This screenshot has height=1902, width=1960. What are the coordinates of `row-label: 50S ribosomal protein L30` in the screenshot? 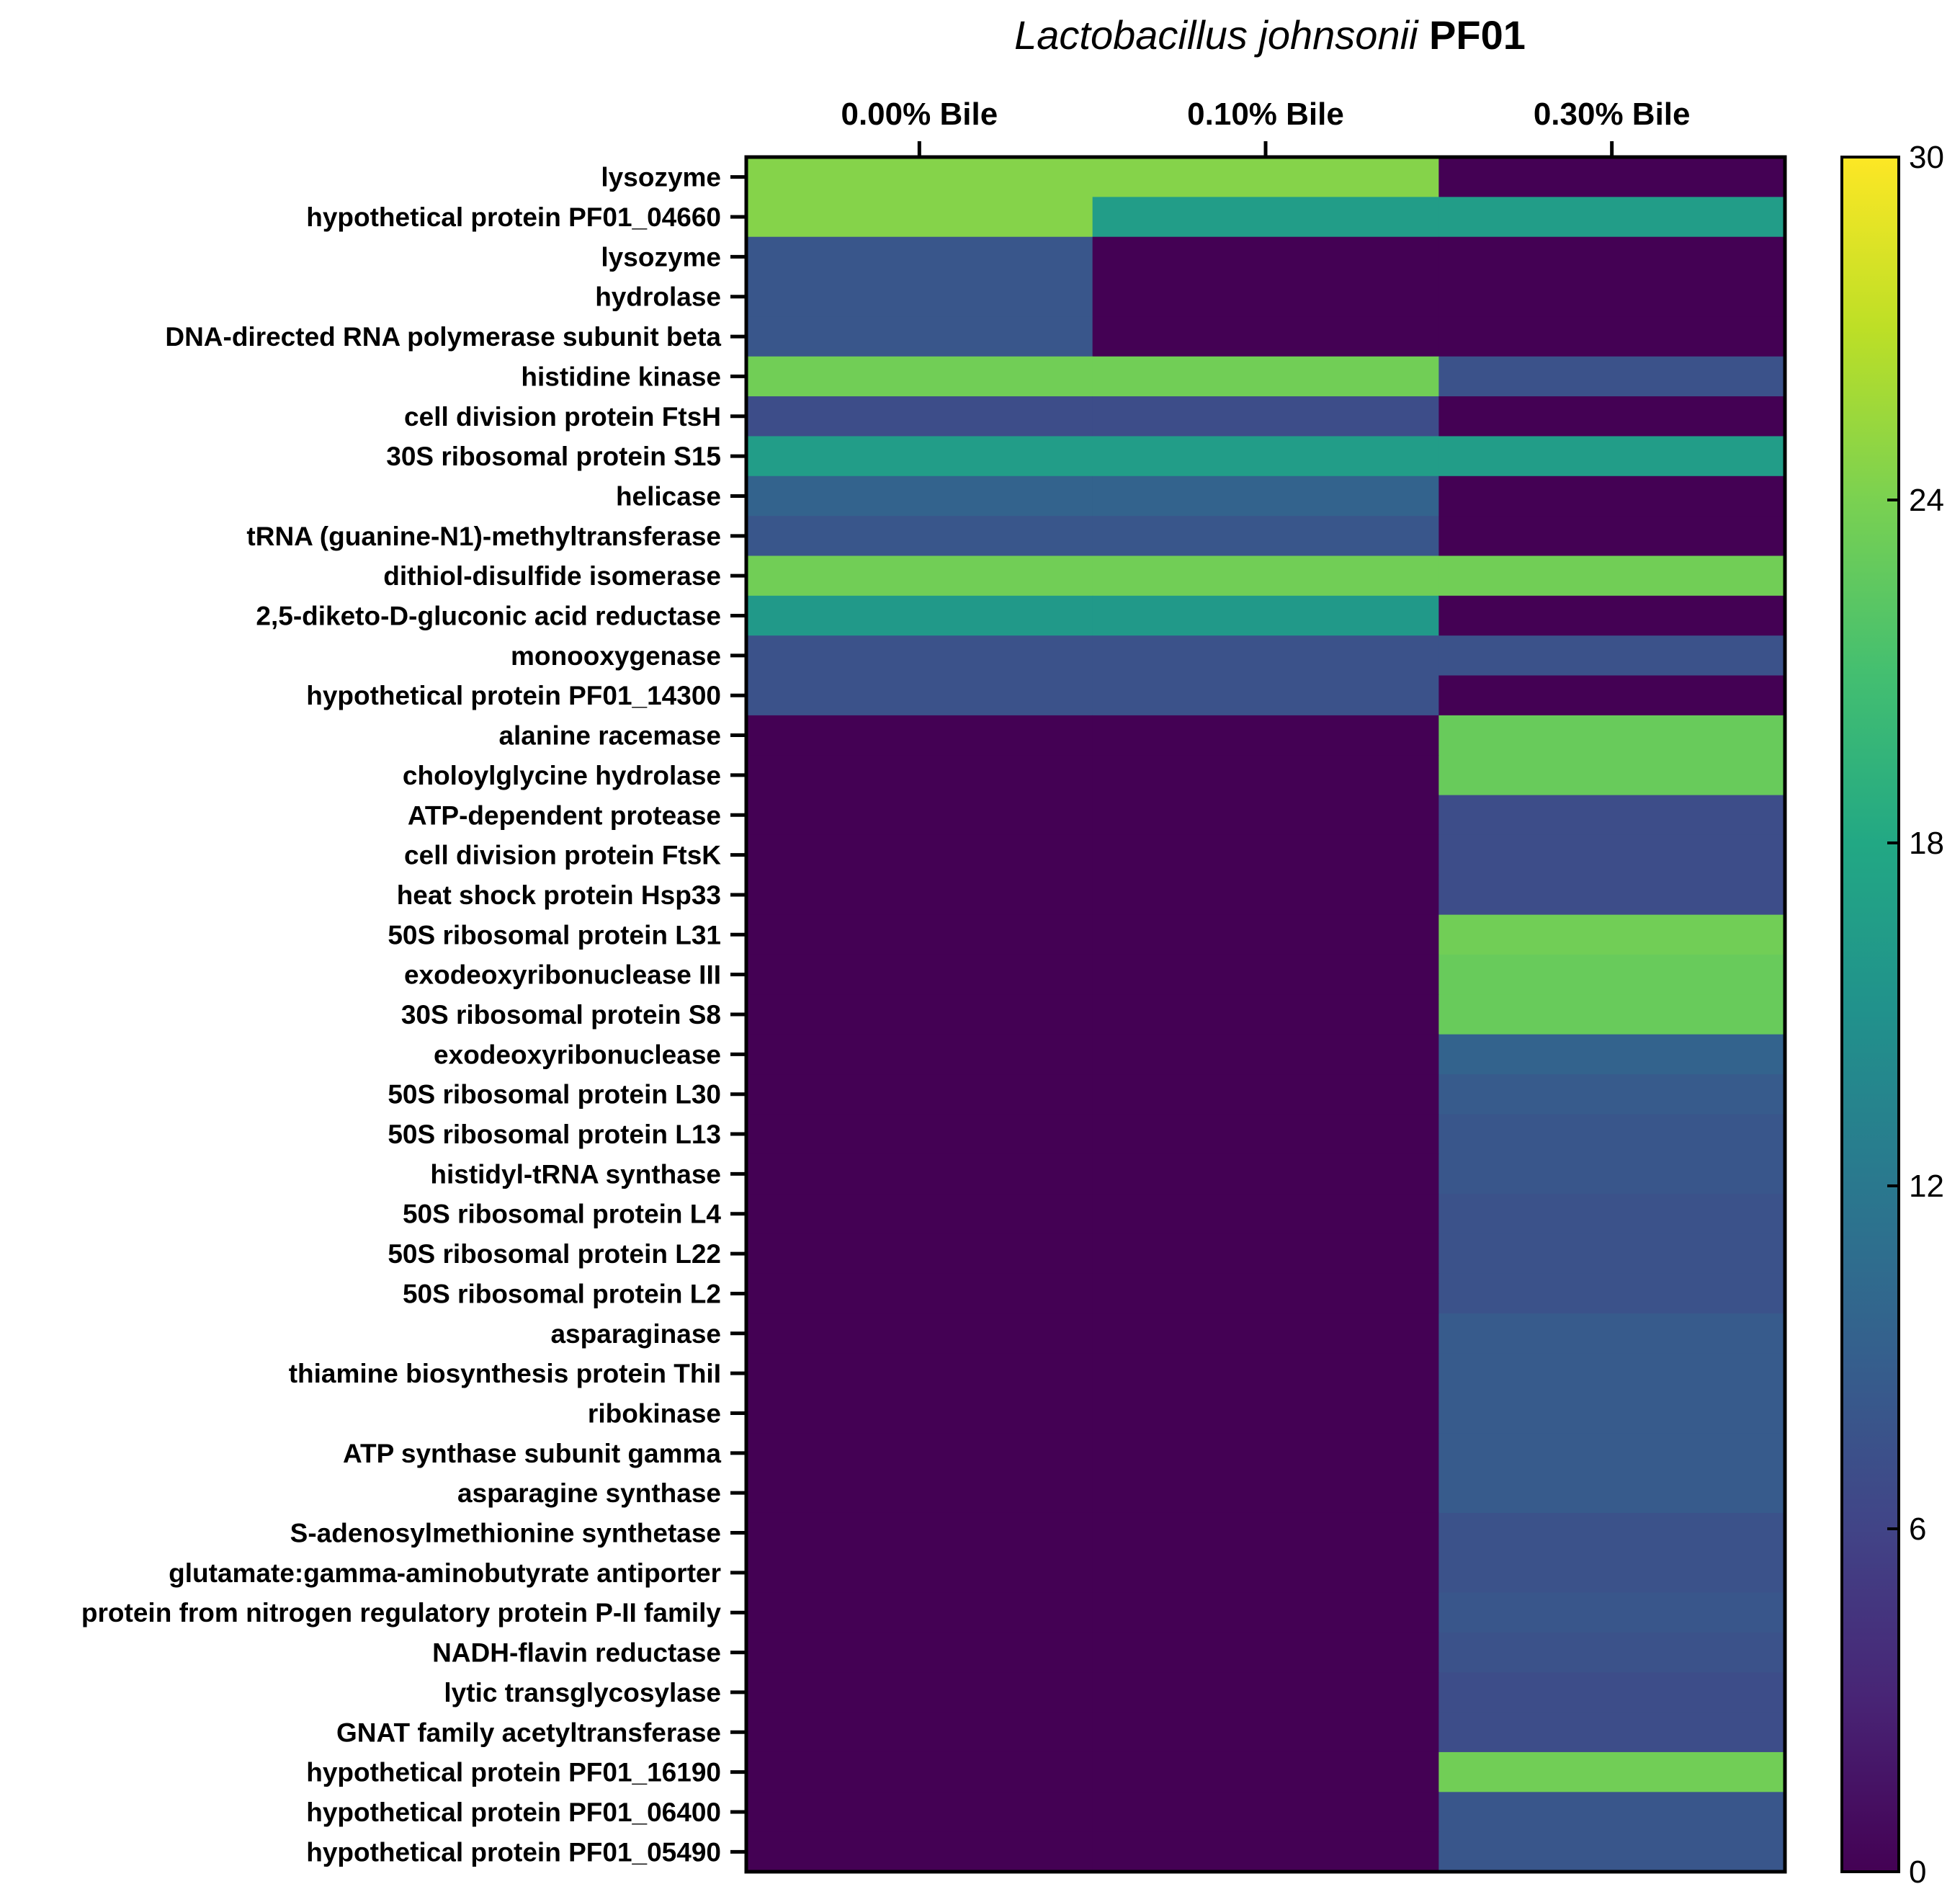 It's located at (554, 1095).